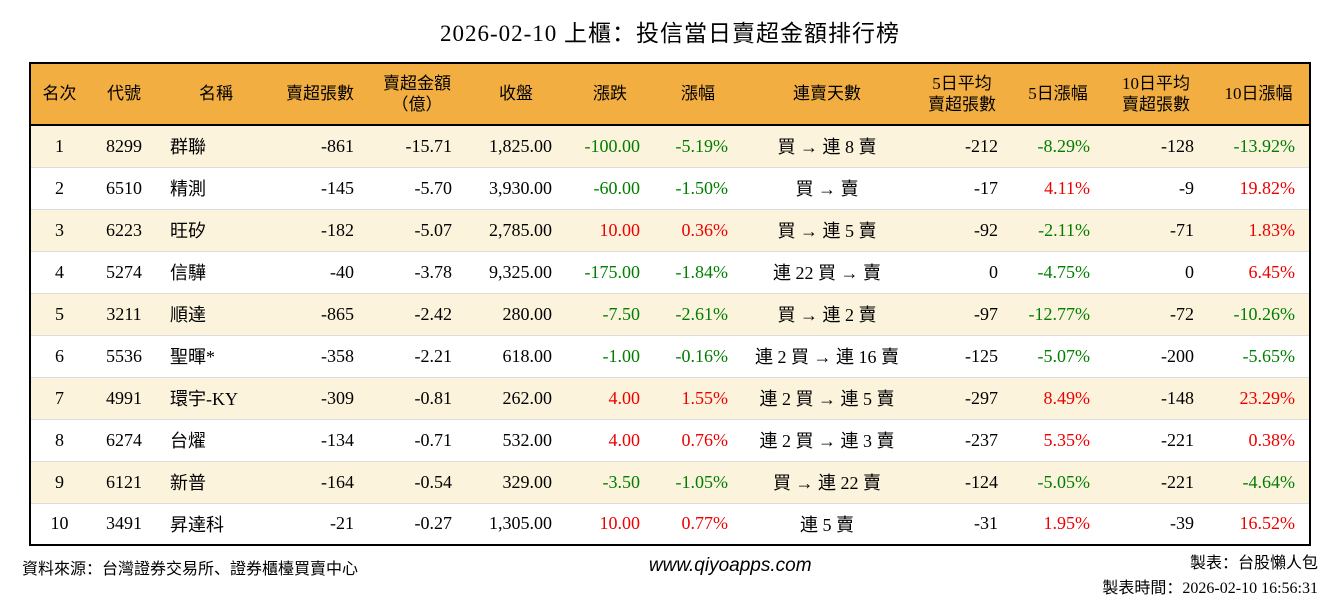 This screenshot has width=1340, height=612. Describe the element at coordinates (621, 481) in the screenshot. I see `cell-change: -3.50` at that location.